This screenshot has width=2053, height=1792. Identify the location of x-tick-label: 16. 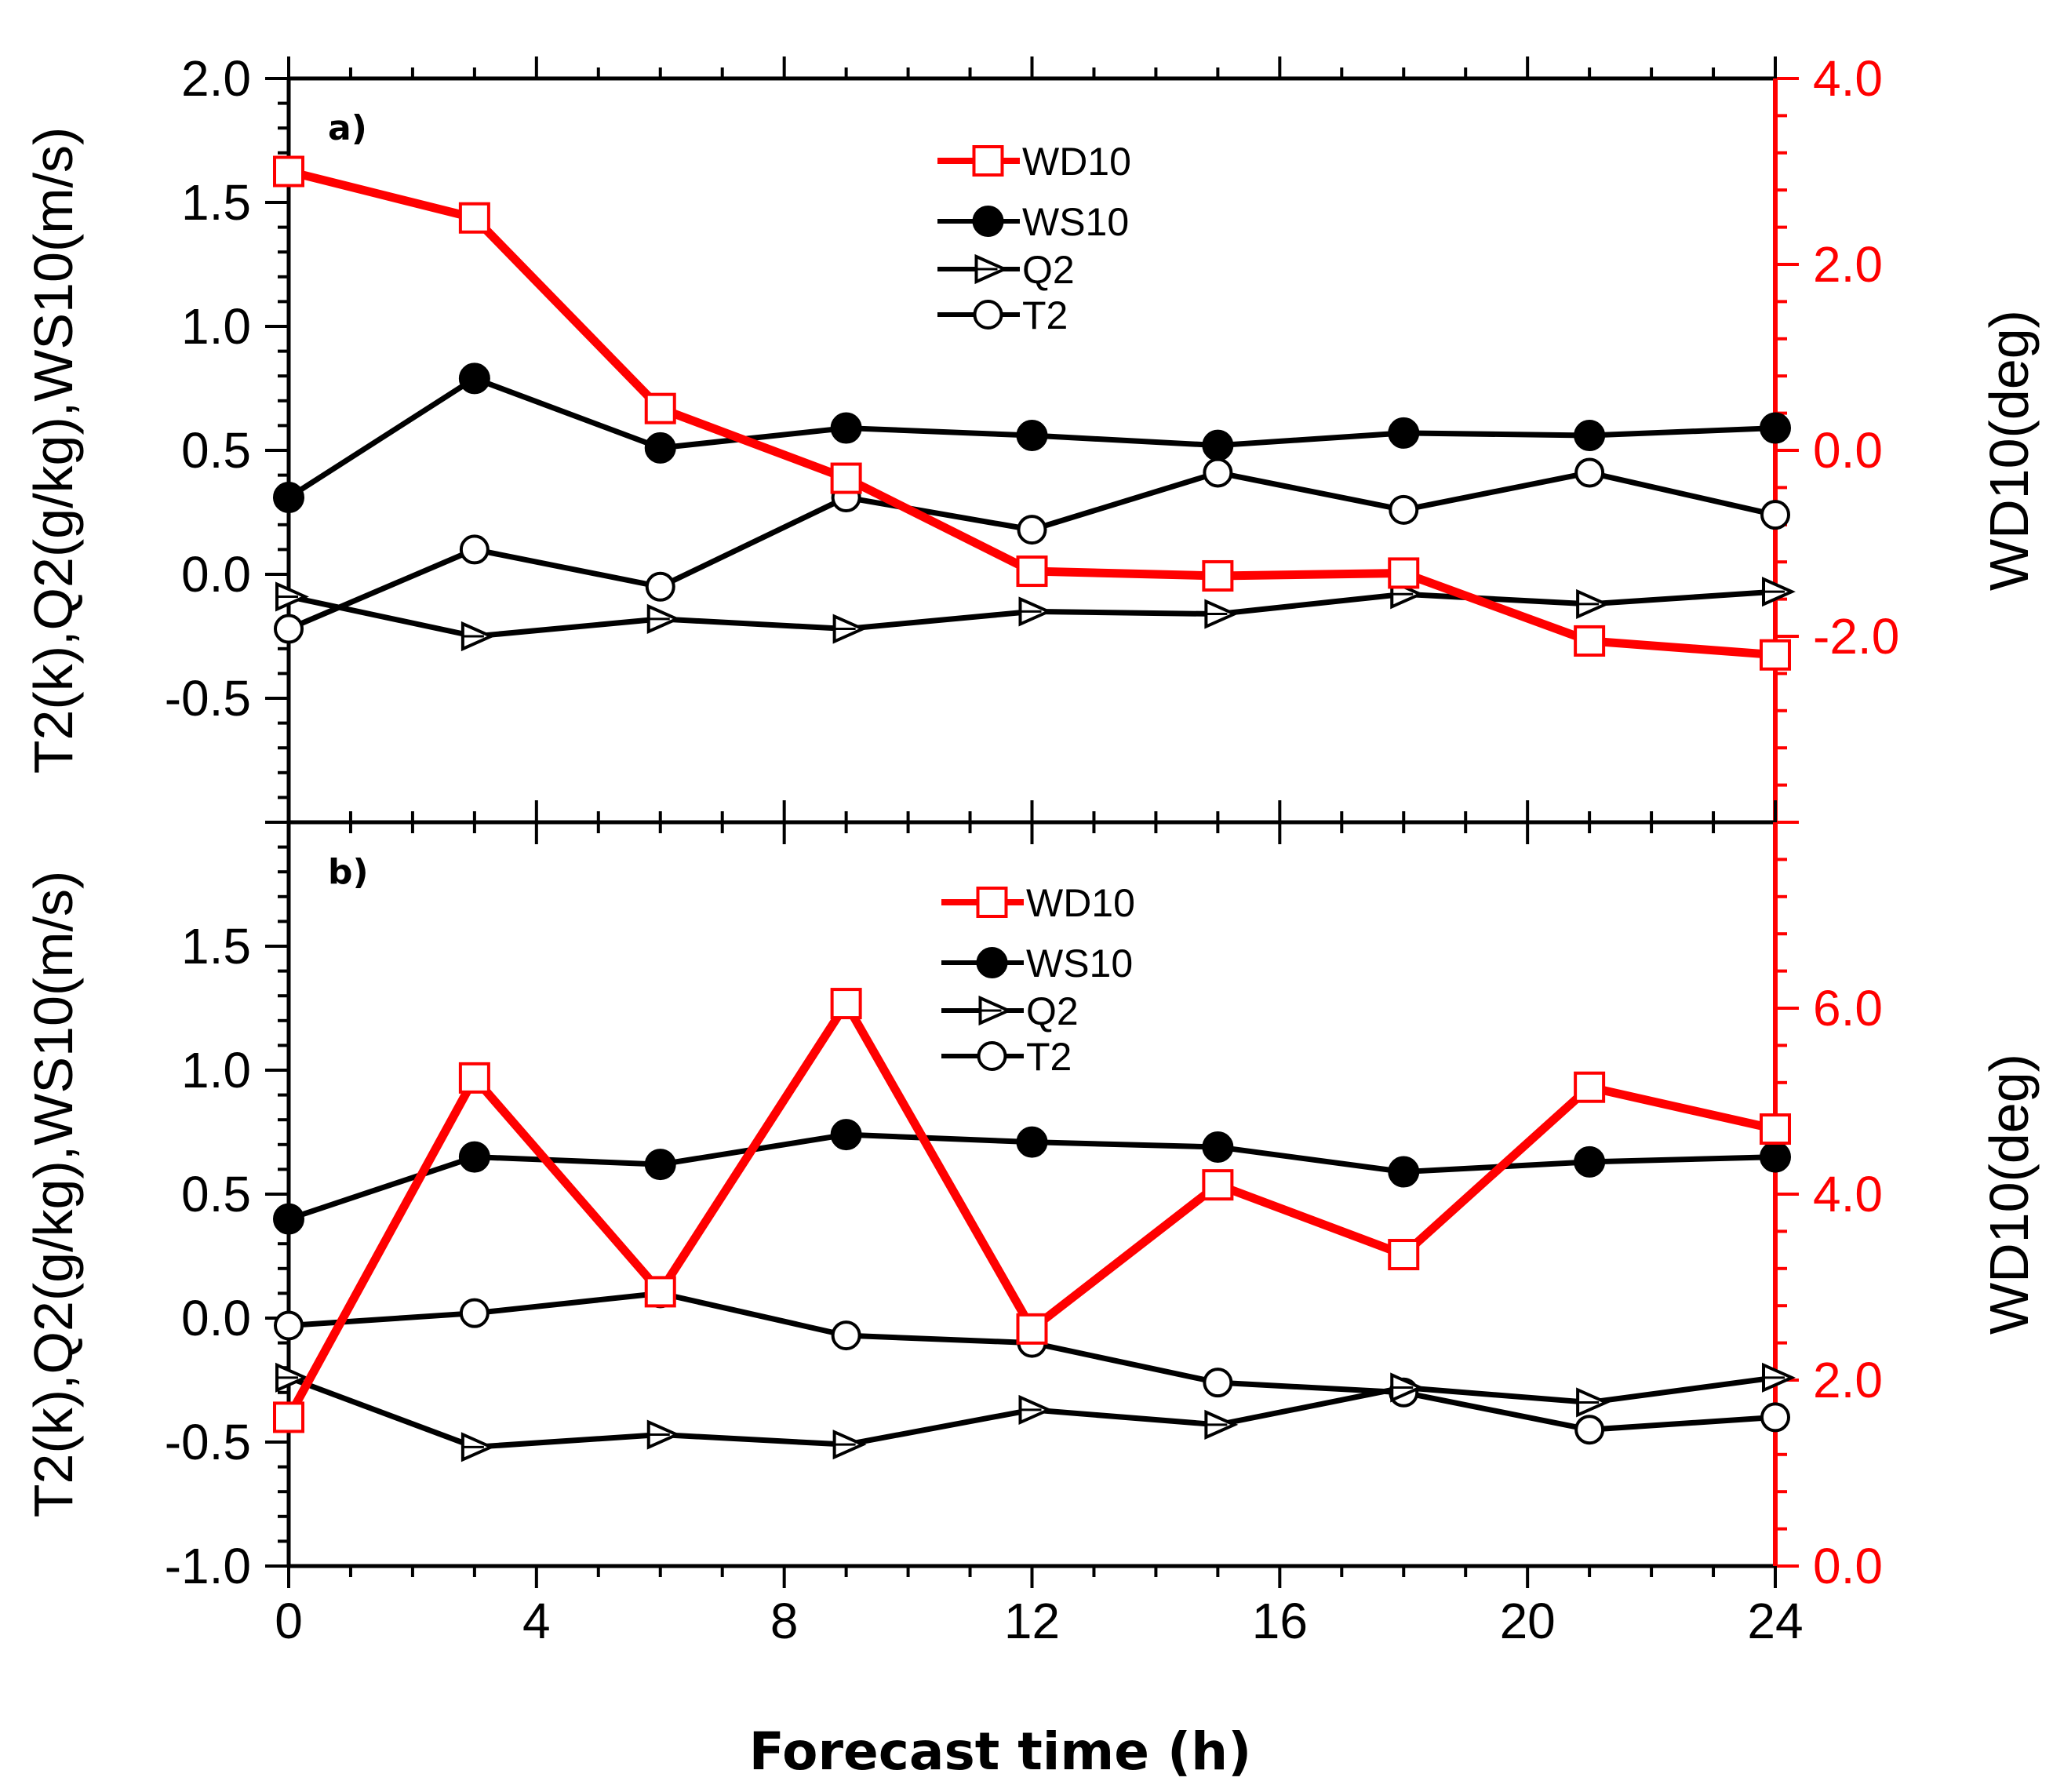
(1280, 1621).